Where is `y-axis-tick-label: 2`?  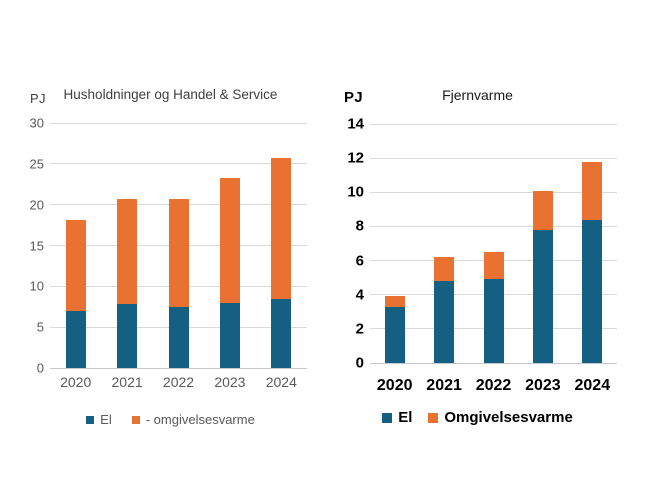 y-axis-tick-label: 2 is located at coordinates (359, 329).